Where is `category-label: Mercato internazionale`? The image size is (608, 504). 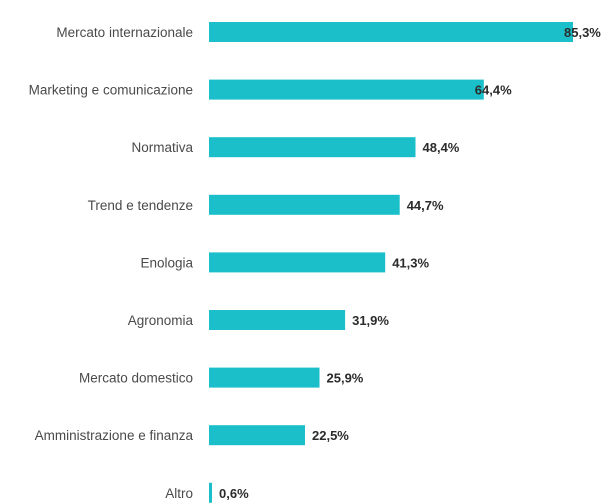 category-label: Mercato internazionale is located at coordinates (124, 32).